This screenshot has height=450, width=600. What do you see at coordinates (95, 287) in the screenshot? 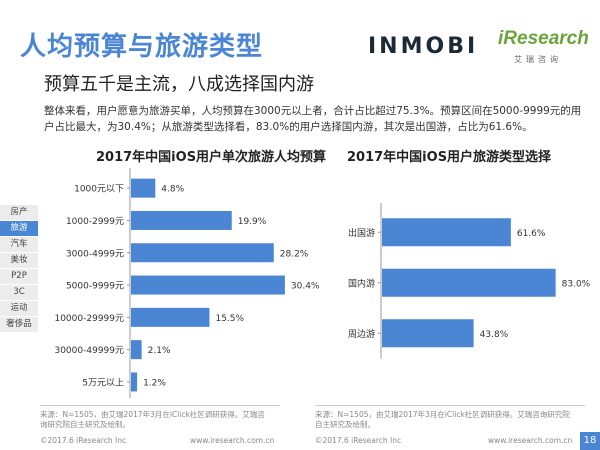
I see `chart-0-category-label: 5000-9999元` at bounding box center [95, 287].